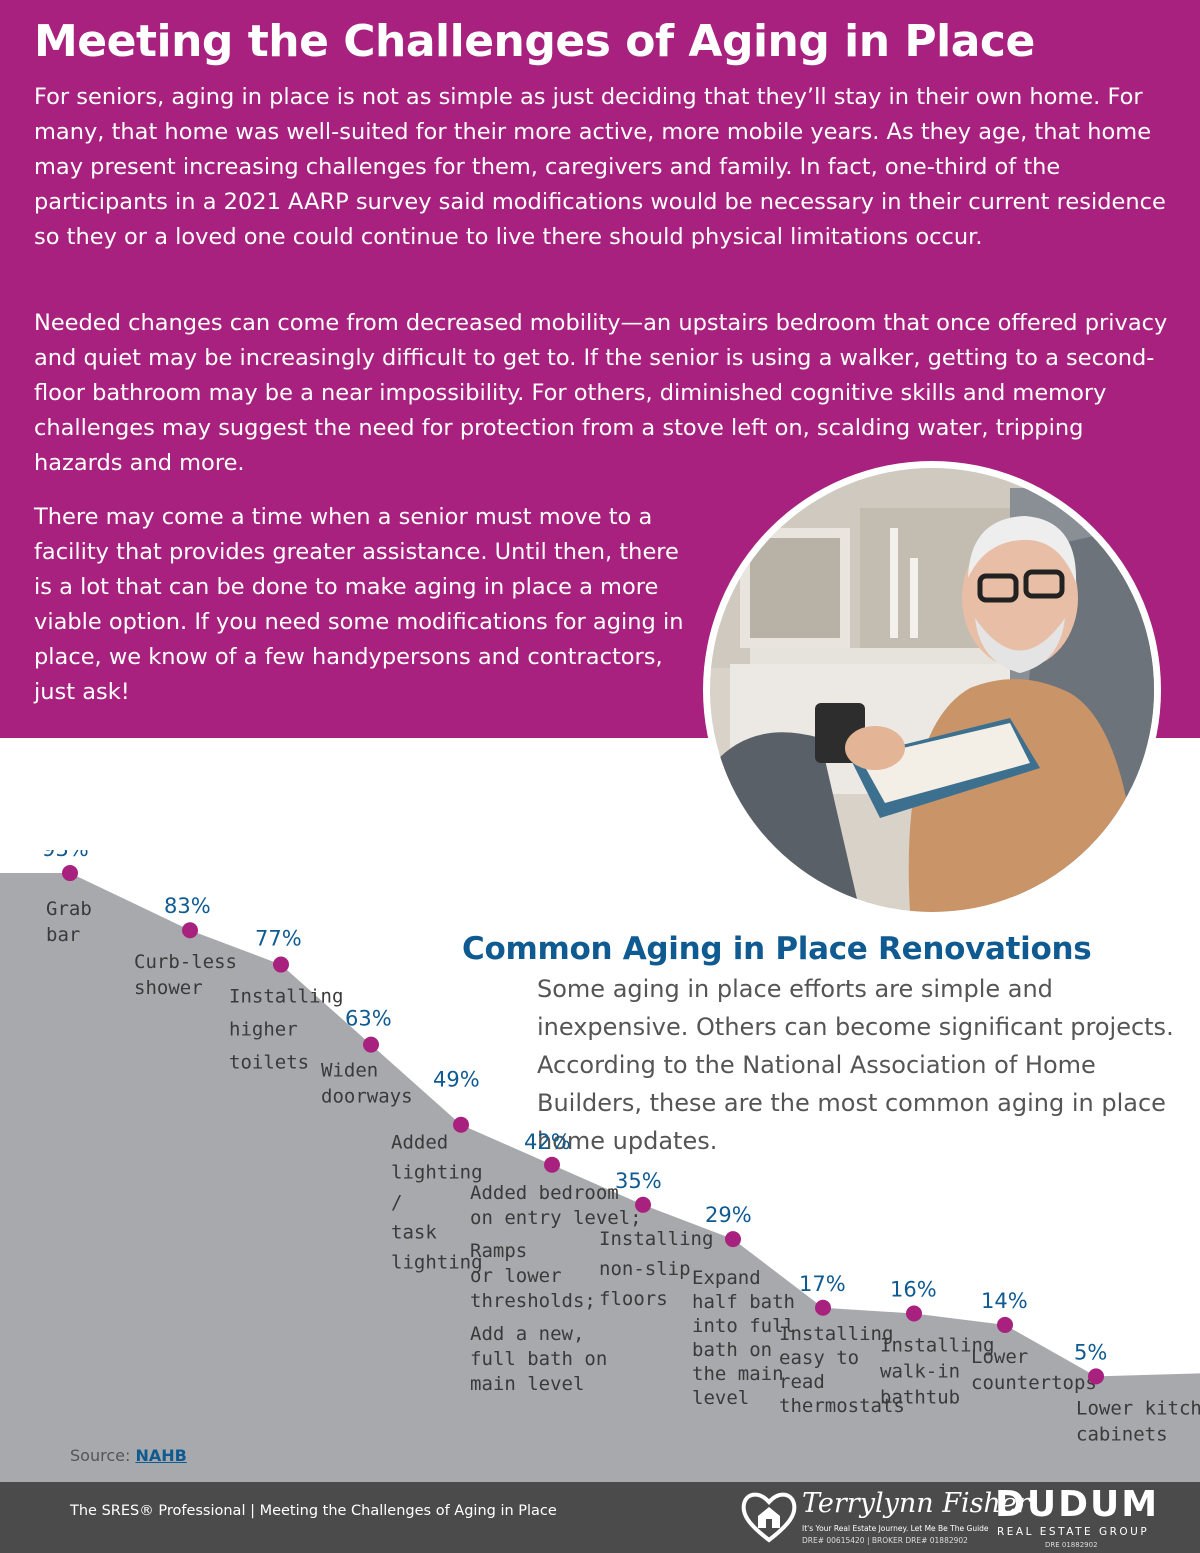  What do you see at coordinates (278, 939) in the screenshot?
I see `data-label-2: 77%` at bounding box center [278, 939].